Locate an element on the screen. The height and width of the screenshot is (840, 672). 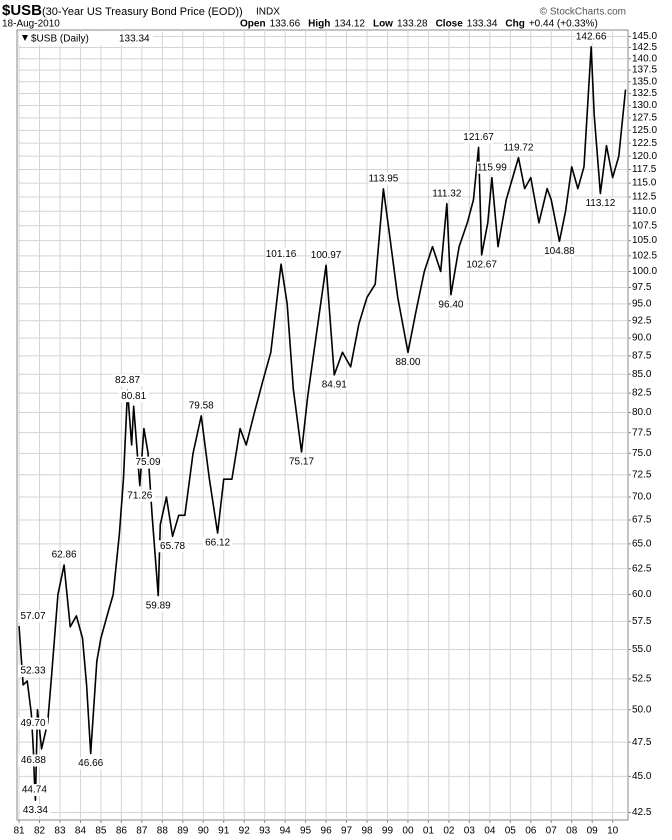
value-label: 44.74 is located at coordinates (34, 790).